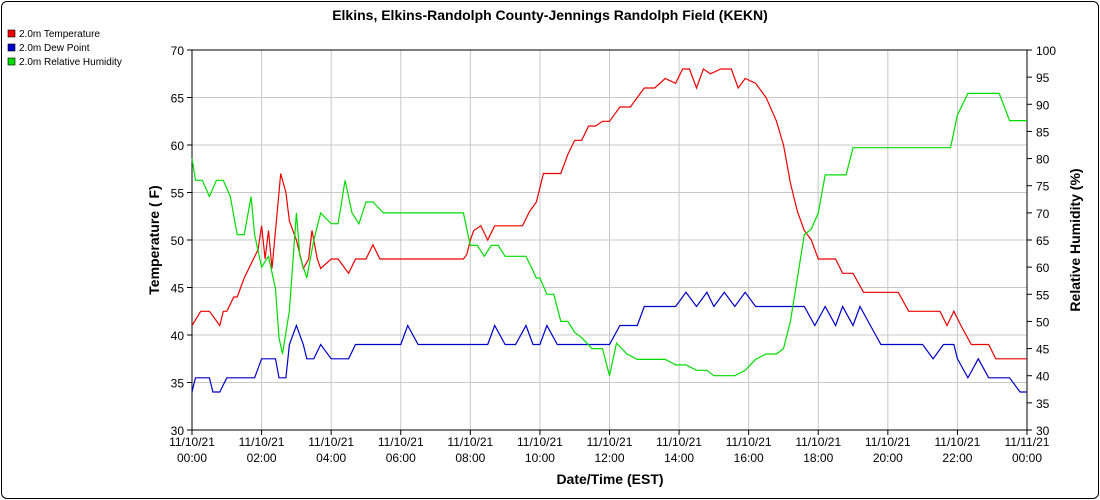 Image resolution: width=1100 pixels, height=500 pixels. Describe the element at coordinates (1043, 160) in the screenshot. I see `y2-tick-label: 80` at that location.